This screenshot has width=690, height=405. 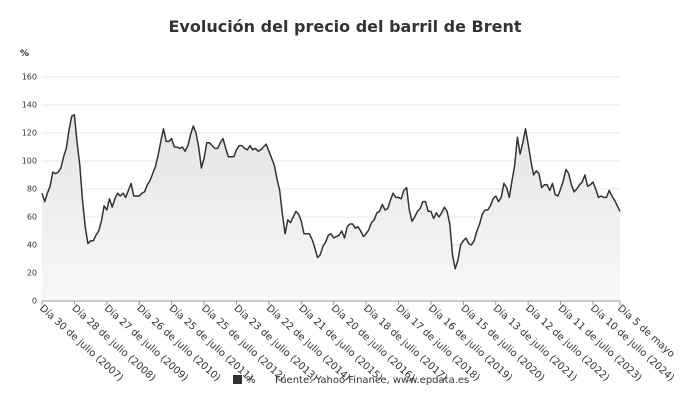 What do you see at coordinates (34, 301) in the screenshot?
I see `y-tick-label: 0` at bounding box center [34, 301].